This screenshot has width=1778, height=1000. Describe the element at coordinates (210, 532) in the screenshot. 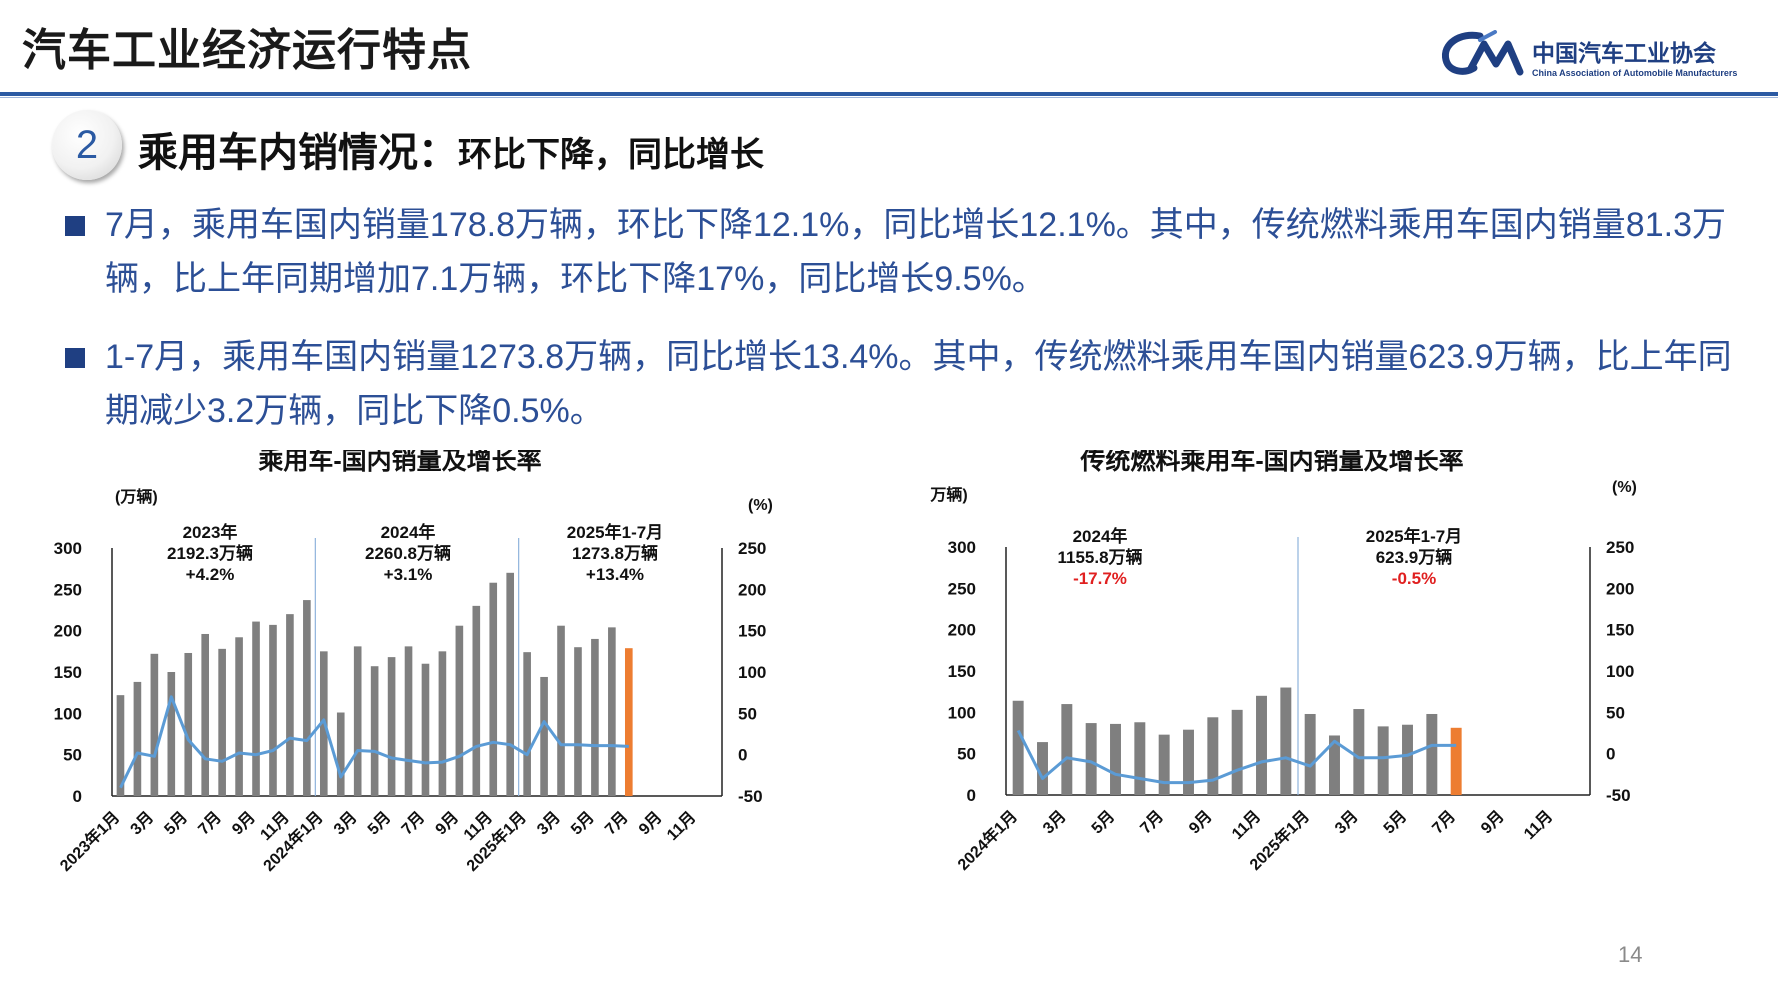

I see `annotation-line: 2023年` at that location.